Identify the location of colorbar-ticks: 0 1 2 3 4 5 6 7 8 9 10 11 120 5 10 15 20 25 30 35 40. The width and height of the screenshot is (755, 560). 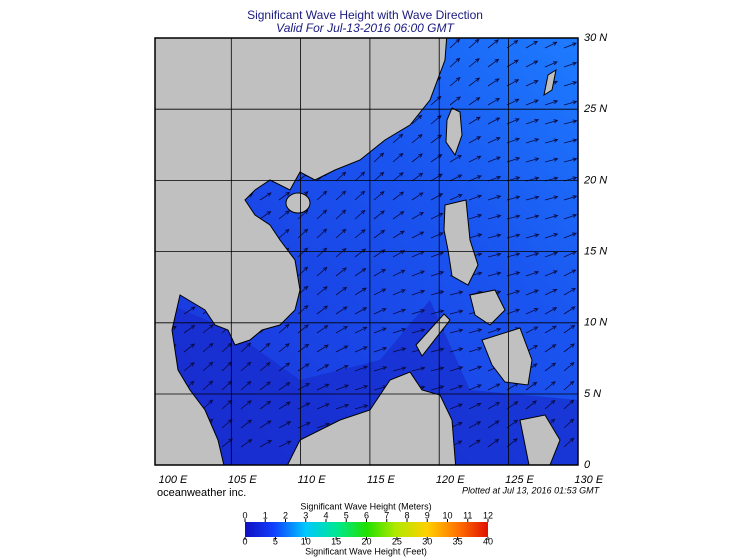
(367, 528).